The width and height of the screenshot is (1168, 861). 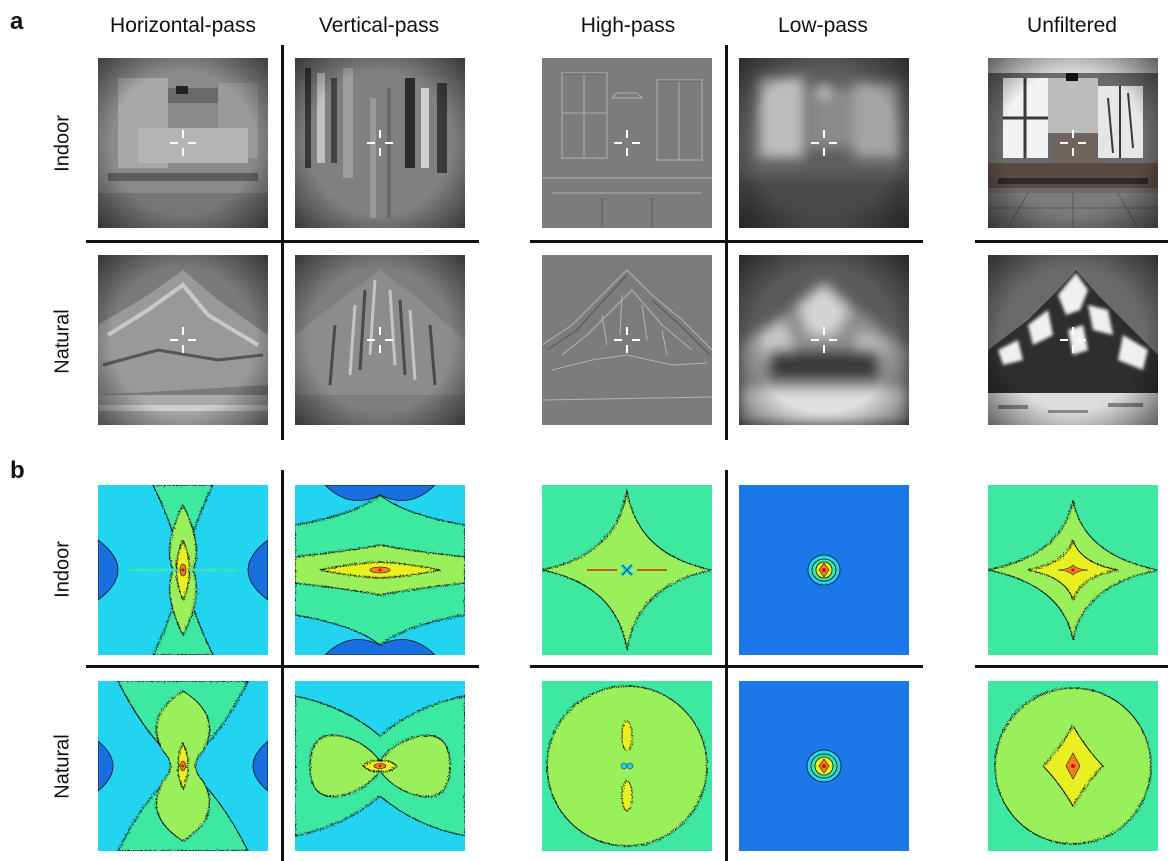 I want to click on image-indoor-low-pass, so click(x=824, y=143).